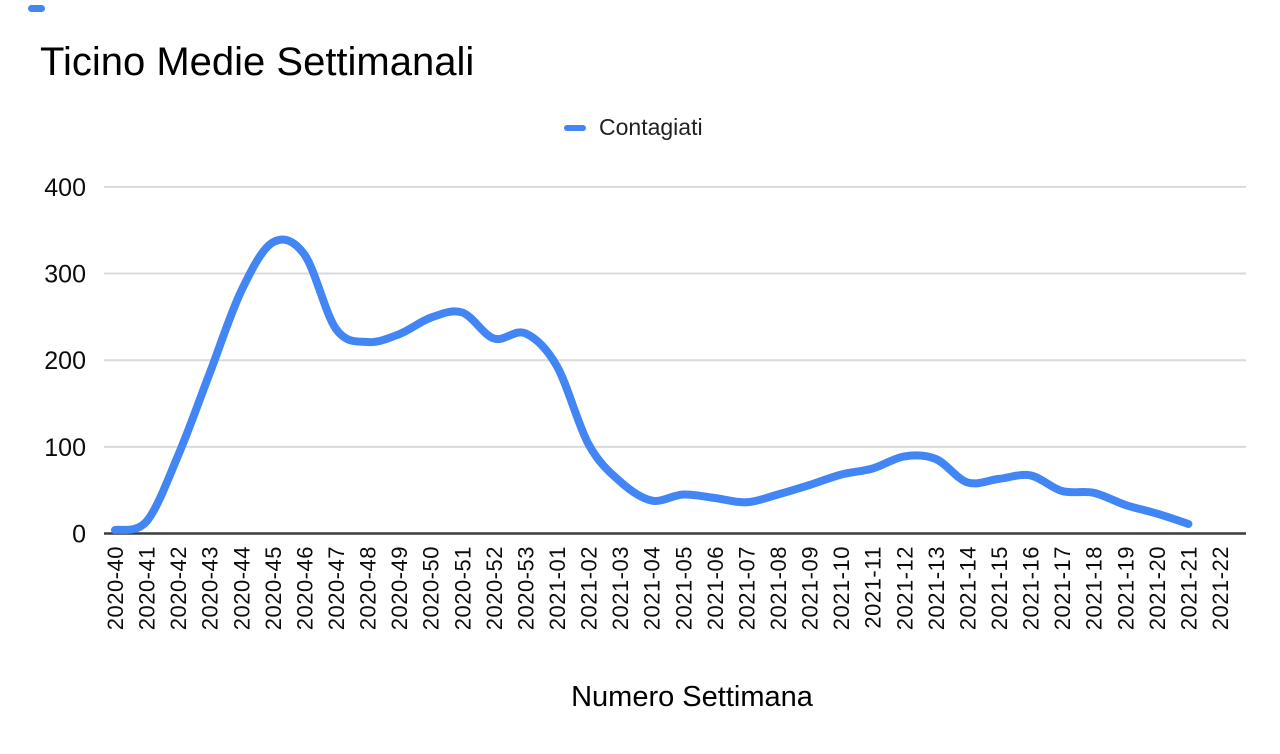  Describe the element at coordinates (399, 588) in the screenshot. I see `x-tick-label: 2020-49` at that location.